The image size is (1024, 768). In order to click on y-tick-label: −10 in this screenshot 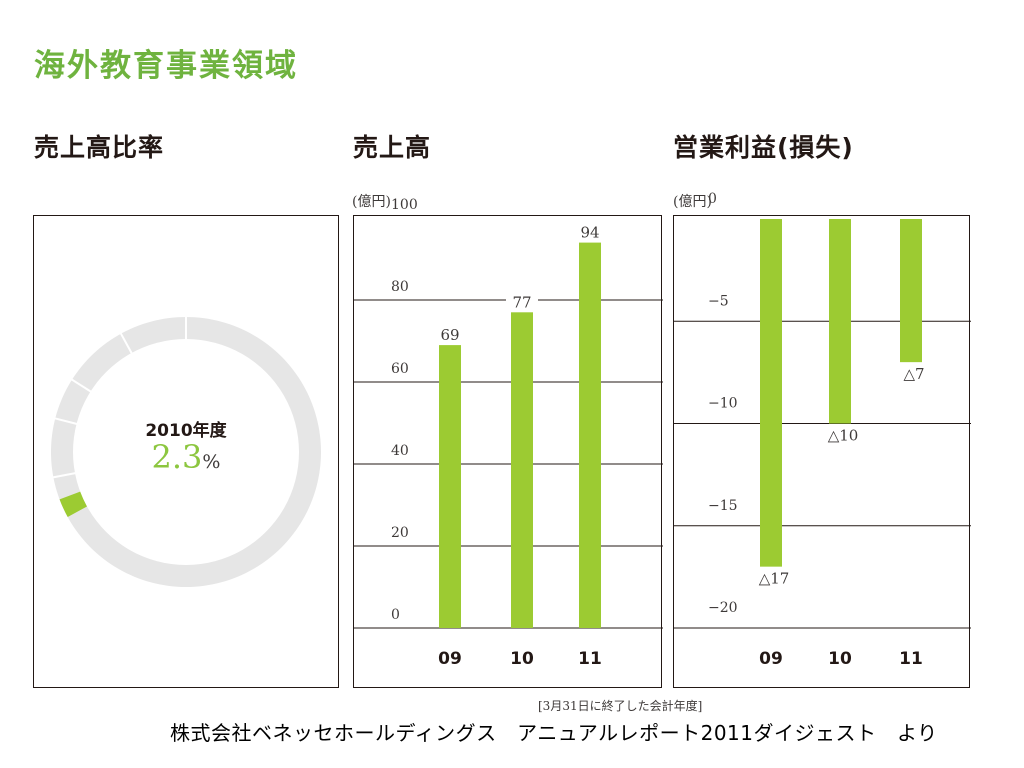, I will do `click(723, 404)`.